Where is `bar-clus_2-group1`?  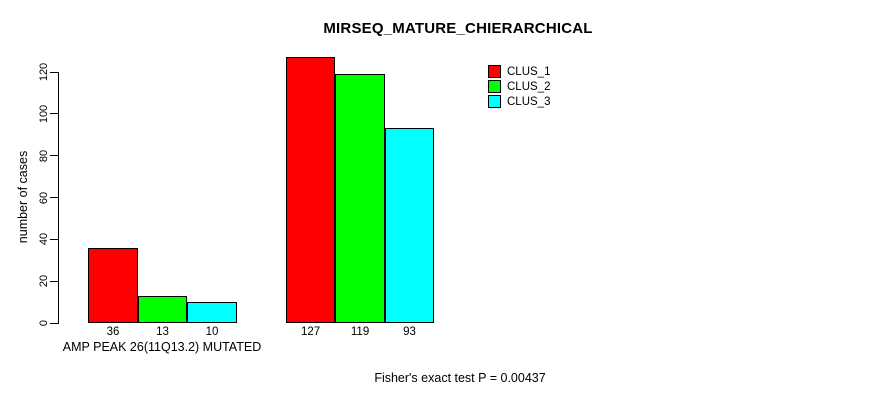
bar-clus_2-group1 is located at coordinates (162, 309).